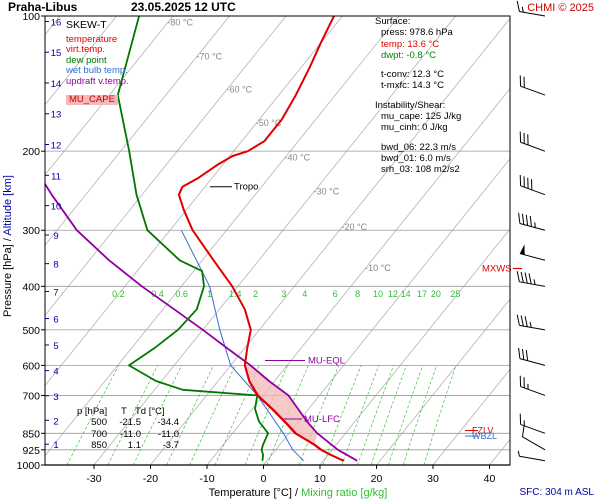 The width and height of the screenshot is (600, 500). Describe the element at coordinates (490, 479) in the screenshot. I see `x-tick-label: 40` at that location.